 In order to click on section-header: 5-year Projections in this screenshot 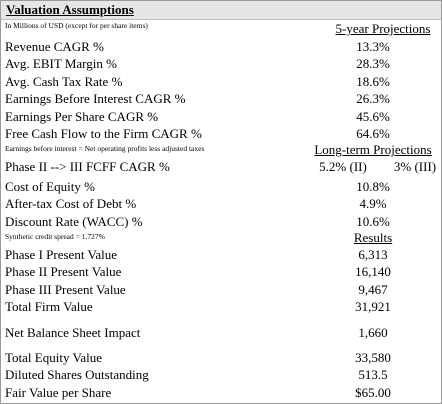, I will do `click(383, 28)`.